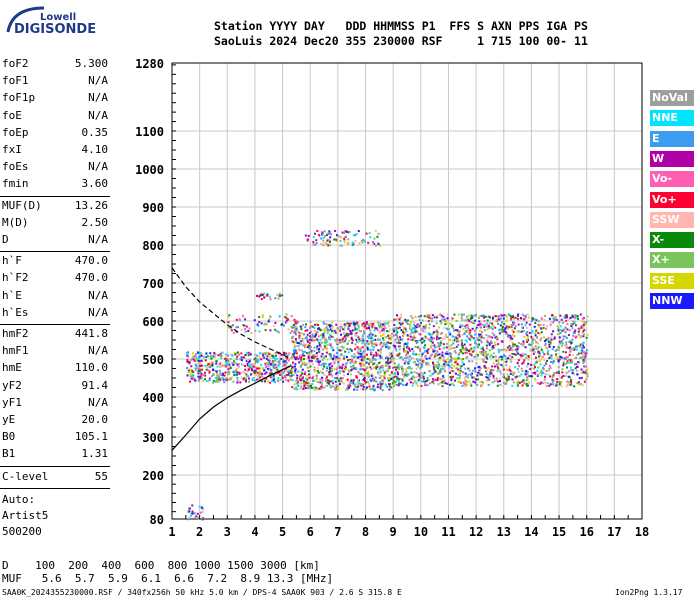 Image resolution: width=700 pixels, height=600 pixels. What do you see at coordinates (55, 98) in the screenshot?
I see `param-row-fof1p: foF1p N/A` at bounding box center [55, 98].